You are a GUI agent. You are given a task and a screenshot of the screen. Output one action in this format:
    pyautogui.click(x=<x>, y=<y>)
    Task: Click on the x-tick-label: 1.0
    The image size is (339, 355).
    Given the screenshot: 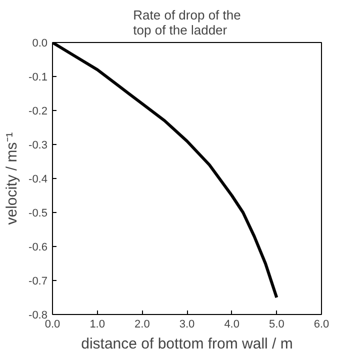 What is the action you would take?
    pyautogui.click(x=97, y=324)
    